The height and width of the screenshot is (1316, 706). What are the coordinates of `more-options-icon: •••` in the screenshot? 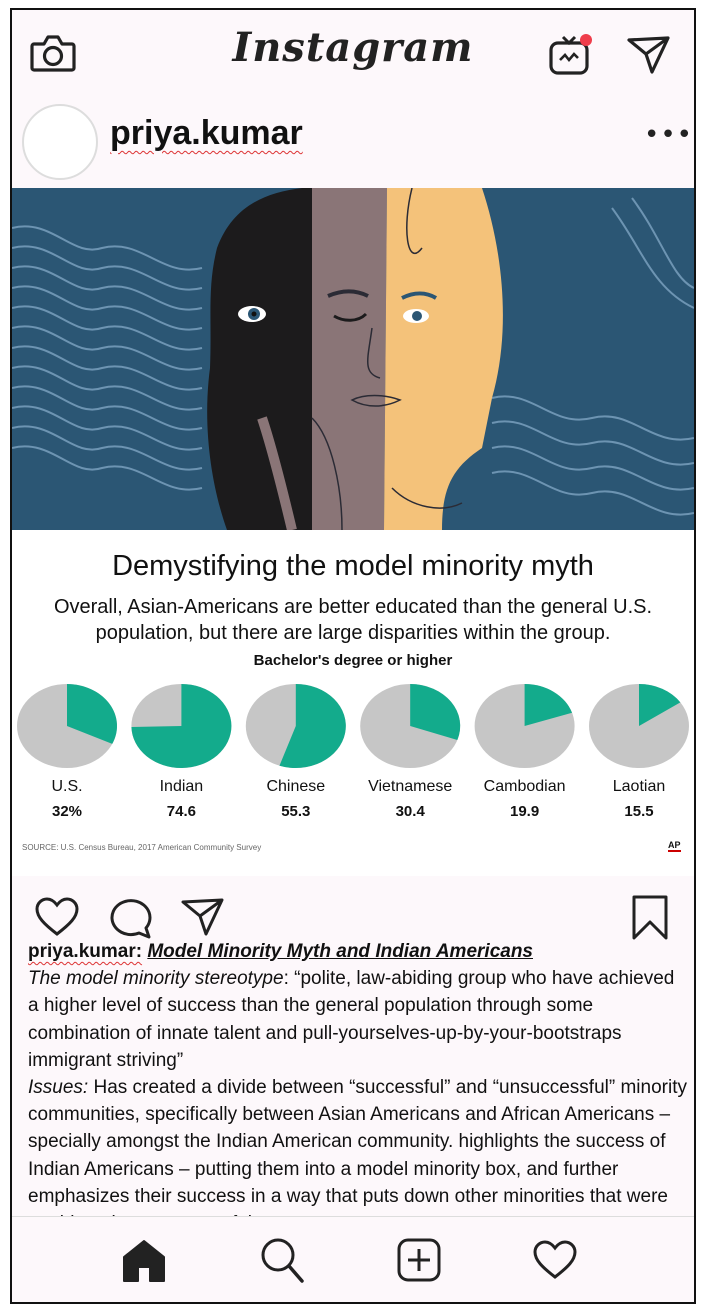 It's located at (669, 135).